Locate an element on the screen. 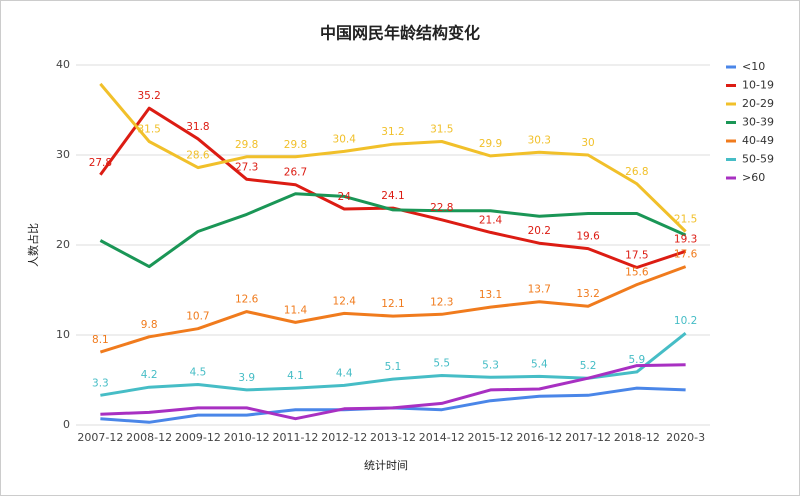 The height and width of the screenshot is (496, 800). data-label: 31.8 is located at coordinates (197, 127).